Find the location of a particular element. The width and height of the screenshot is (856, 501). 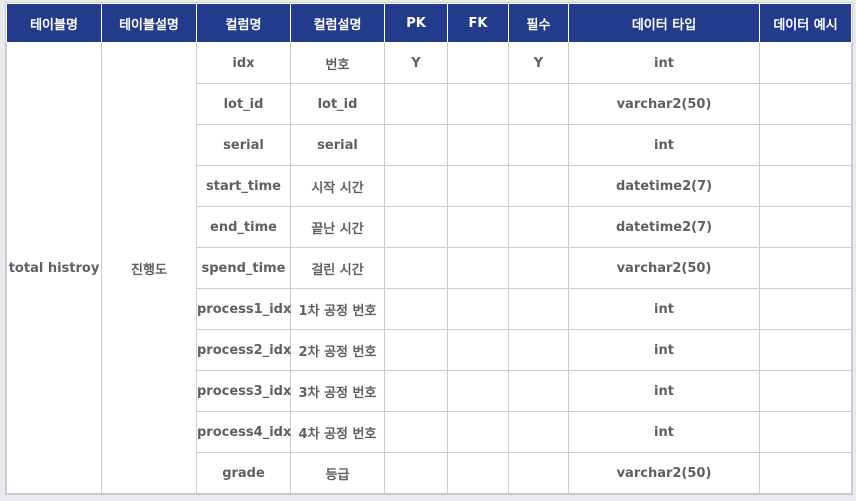

column-name-cell: start_time is located at coordinates (243, 186).